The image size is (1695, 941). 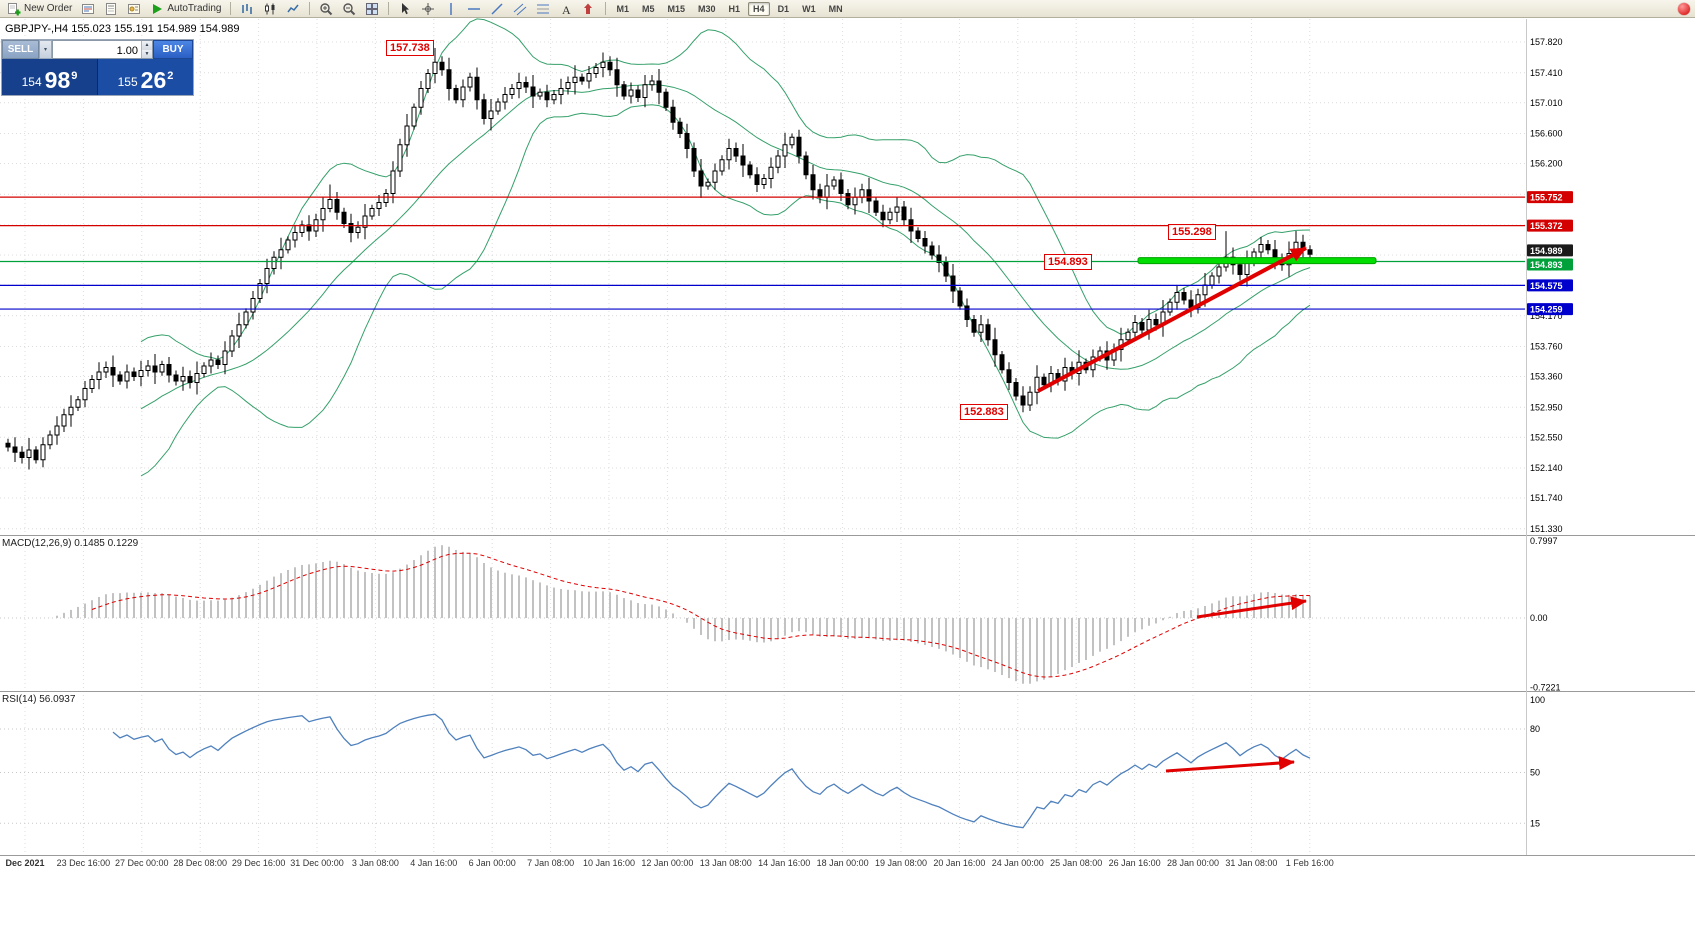 I want to click on order-type-dropdown: ▾, so click(x=45, y=49).